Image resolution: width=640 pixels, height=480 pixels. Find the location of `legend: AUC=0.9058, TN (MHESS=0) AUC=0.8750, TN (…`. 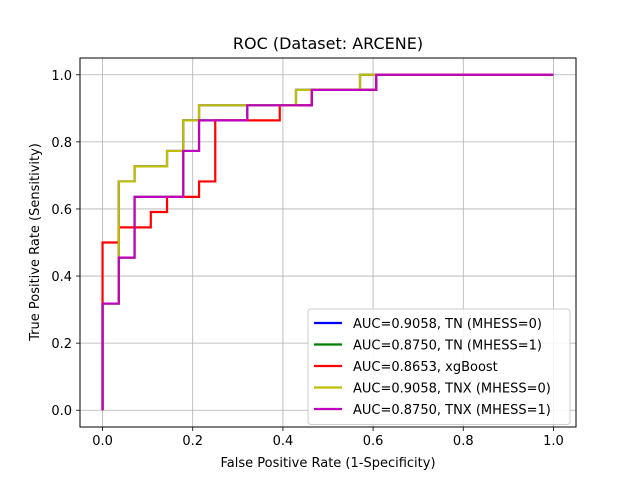

legend: AUC=0.9058, TN (MHESS=0) AUC=0.8750, TN (… is located at coordinates (439, 366).